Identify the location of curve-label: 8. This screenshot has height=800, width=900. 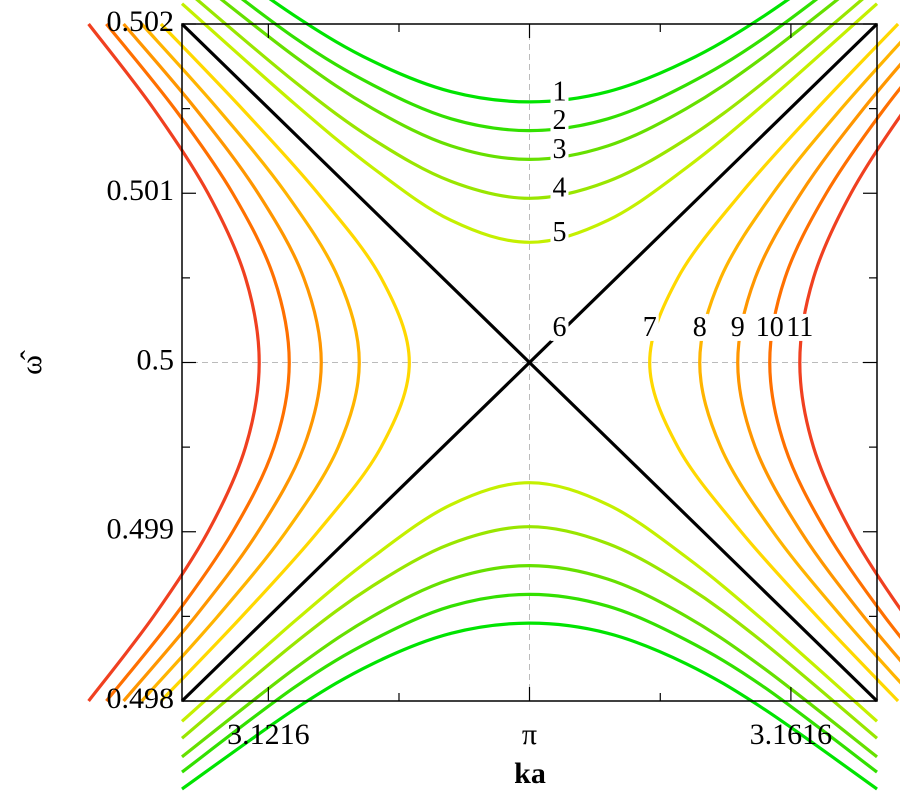
(700, 327).